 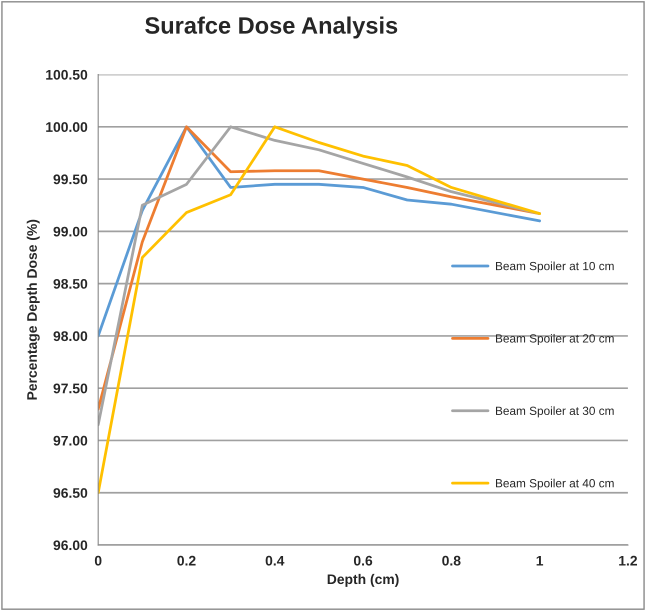 What do you see at coordinates (67, 75) in the screenshot?
I see `y-tick-label: 100.50` at bounding box center [67, 75].